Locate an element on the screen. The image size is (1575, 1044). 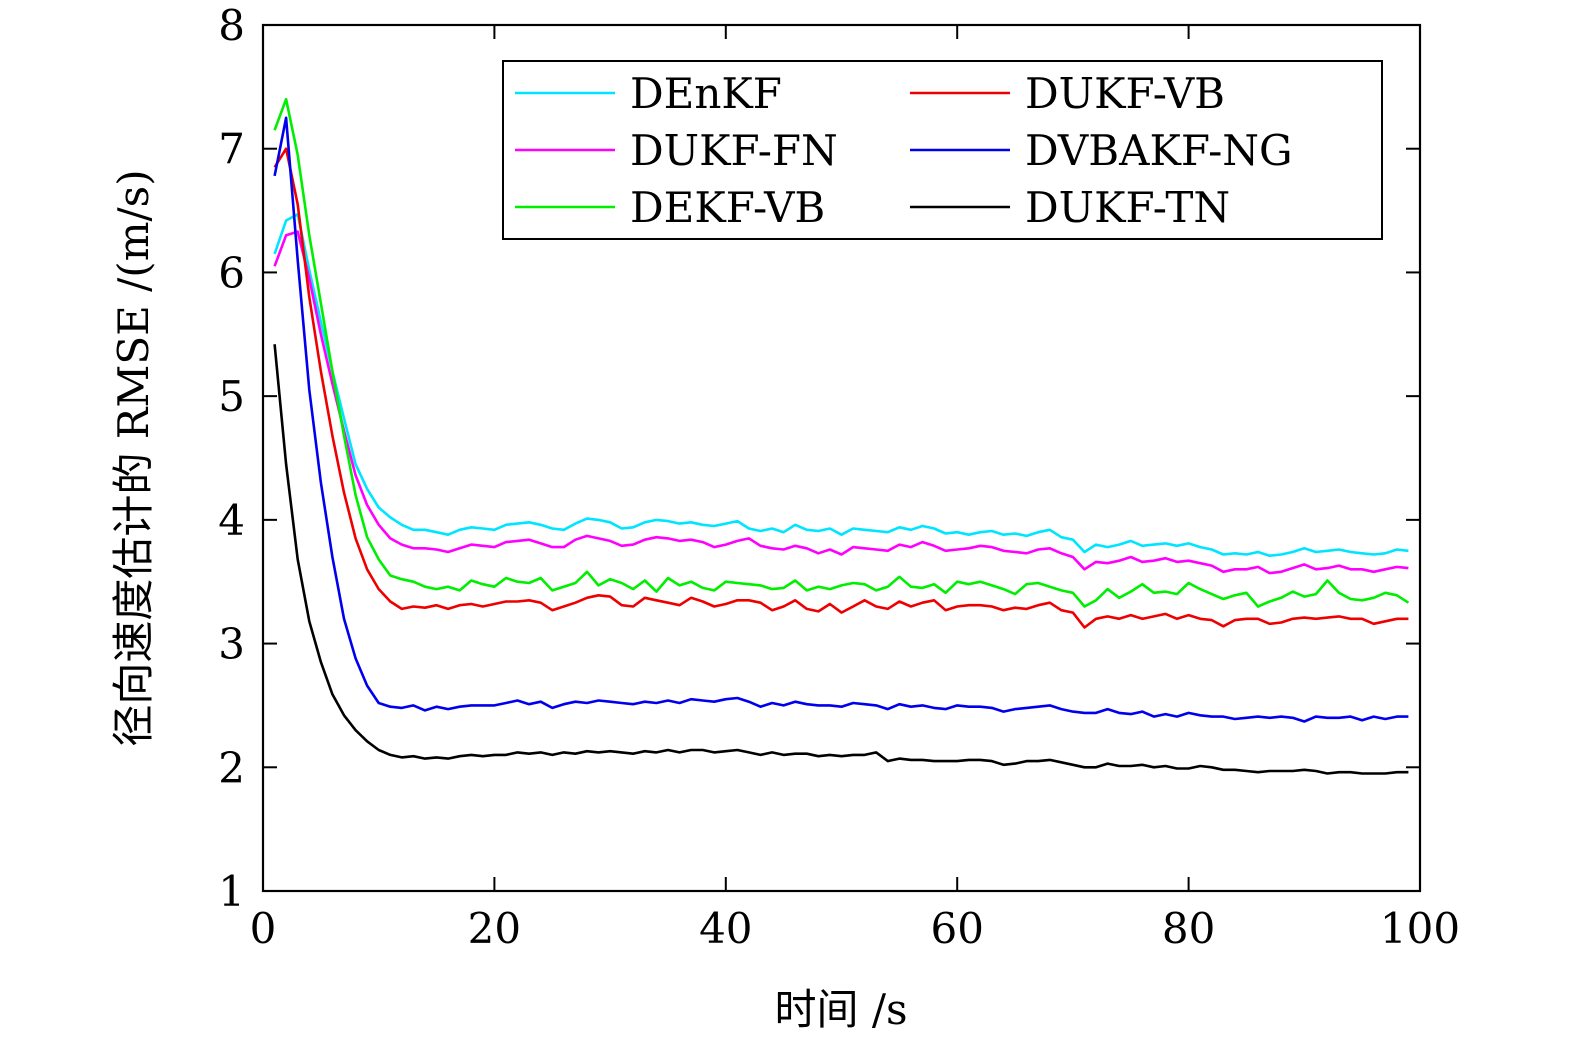
y-tick-label: 4 is located at coordinates (231, 520).